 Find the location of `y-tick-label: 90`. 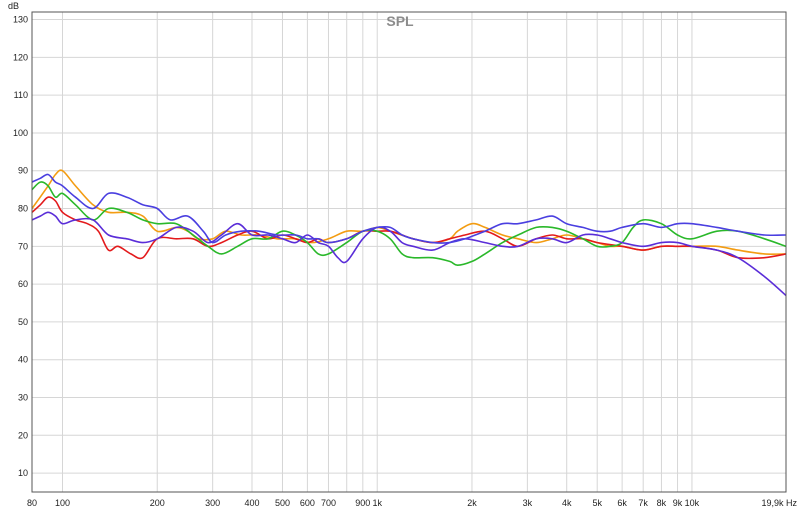

y-tick-label: 90 is located at coordinates (23, 171).